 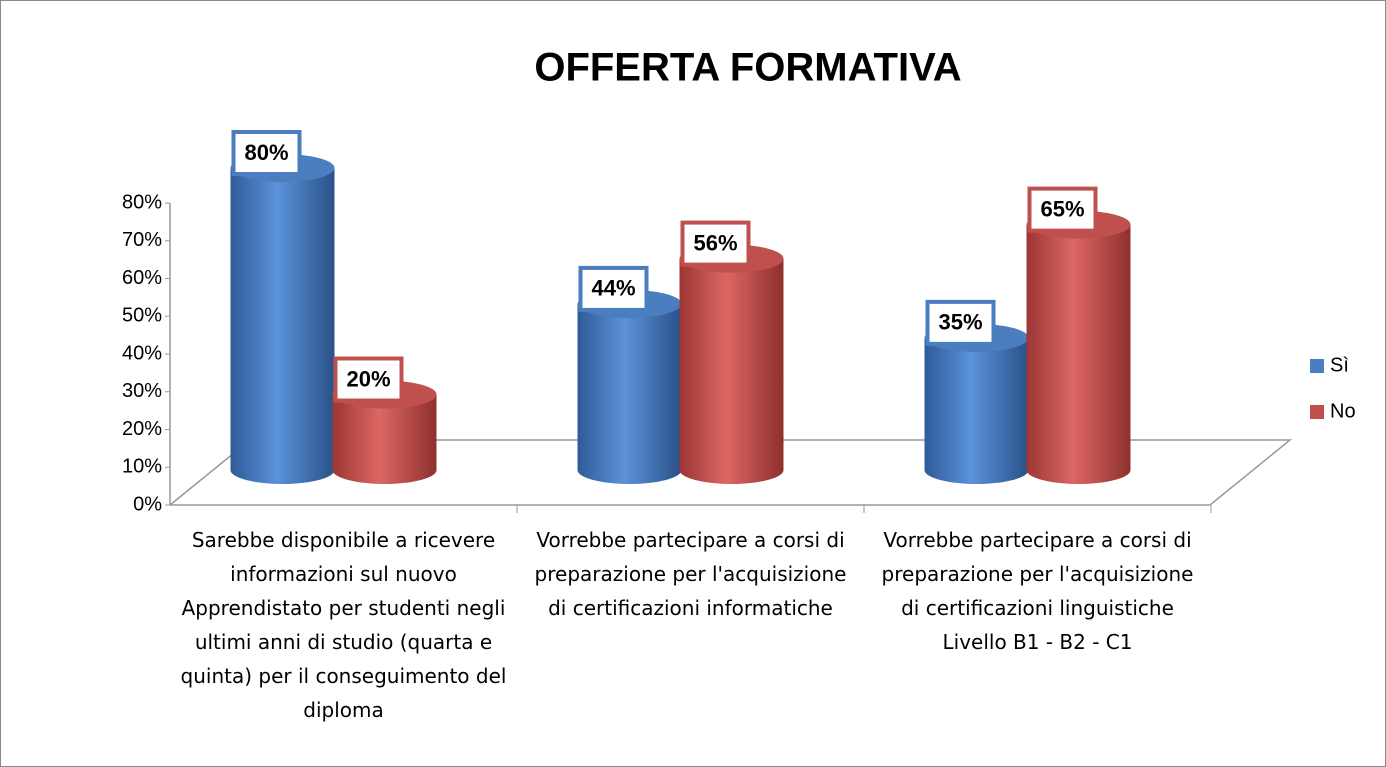 What do you see at coordinates (142, 467) in the screenshot?
I see `y-tick-label: 10%` at bounding box center [142, 467].